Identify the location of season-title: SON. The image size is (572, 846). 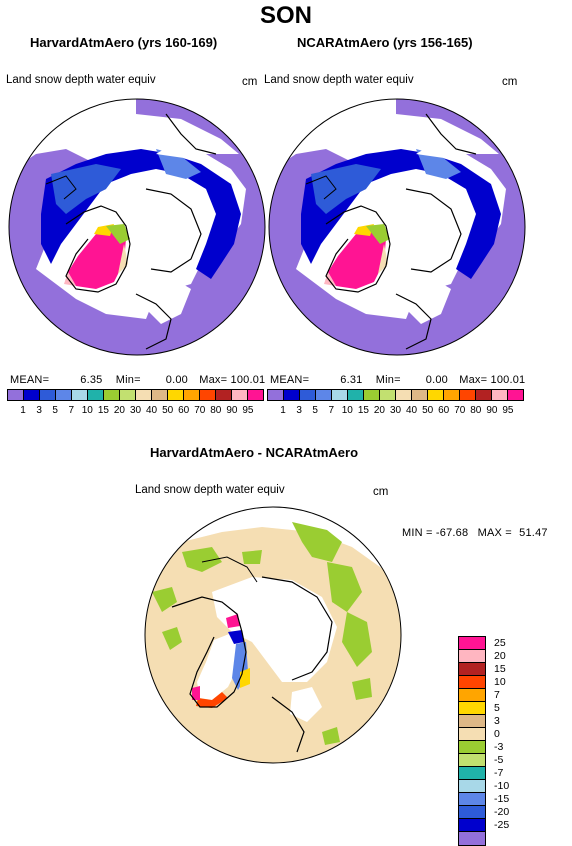
(285, 15).